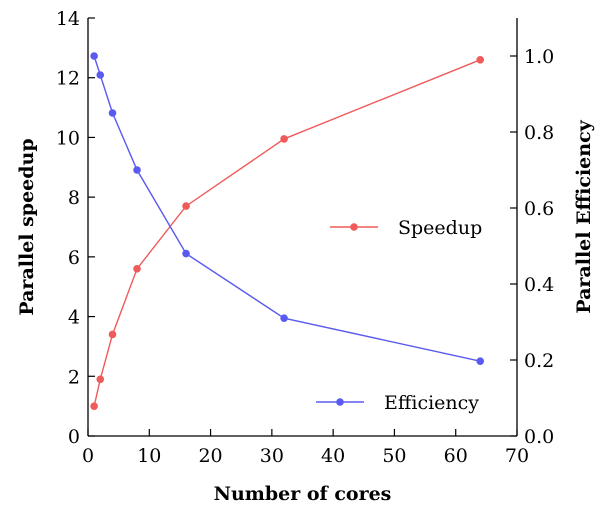 This screenshot has height=506, width=608. I want to click on y-left-tick-label: 6, so click(74, 258).